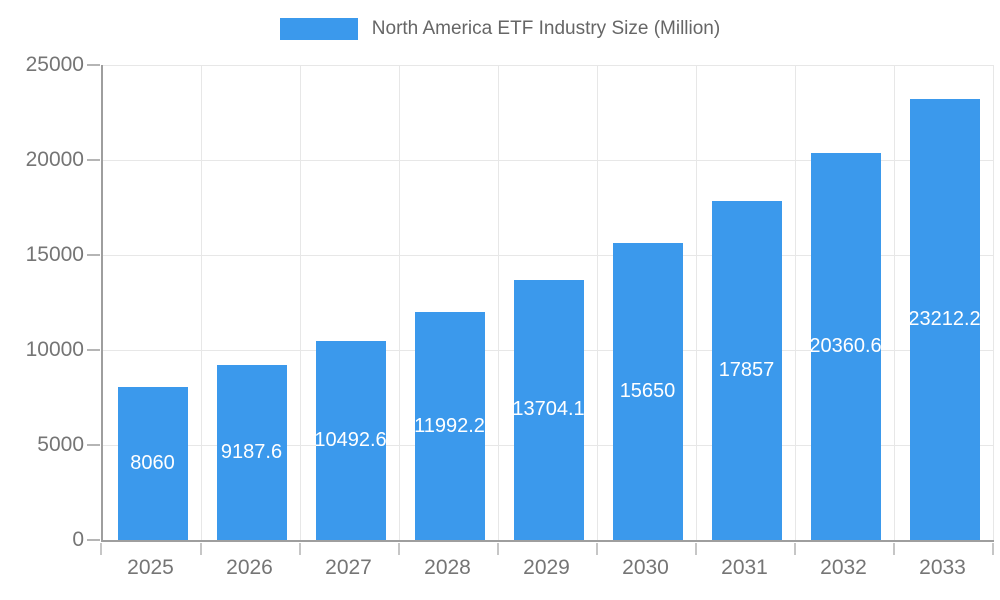 This screenshot has width=1000, height=600. I want to click on bar-2031: 17857, so click(746, 370).